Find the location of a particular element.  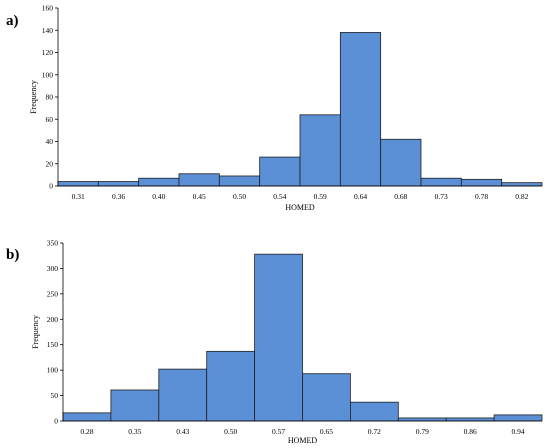

bar-0.79 is located at coordinates (422, 419).